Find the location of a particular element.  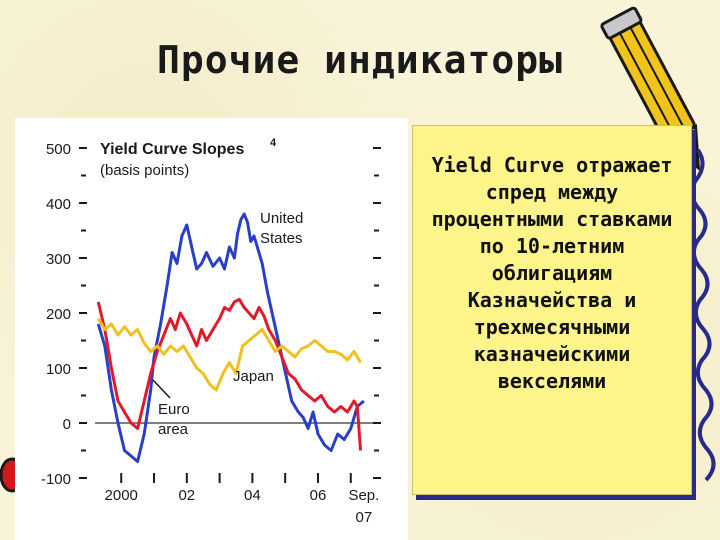

chart-subtitle: (basis points) is located at coordinates (144, 170).